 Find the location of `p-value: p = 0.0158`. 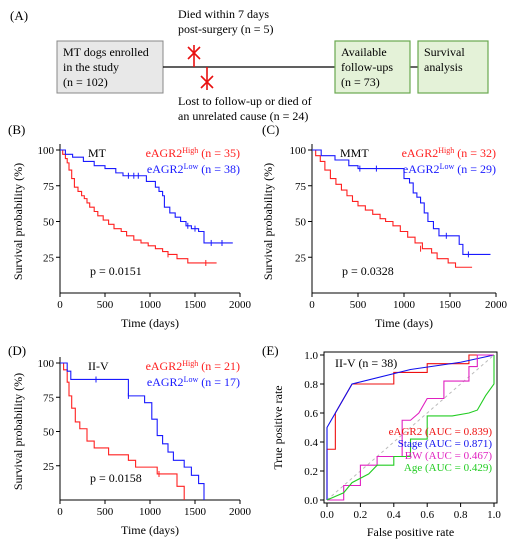

p-value: p = 0.0158 is located at coordinates (116, 478).